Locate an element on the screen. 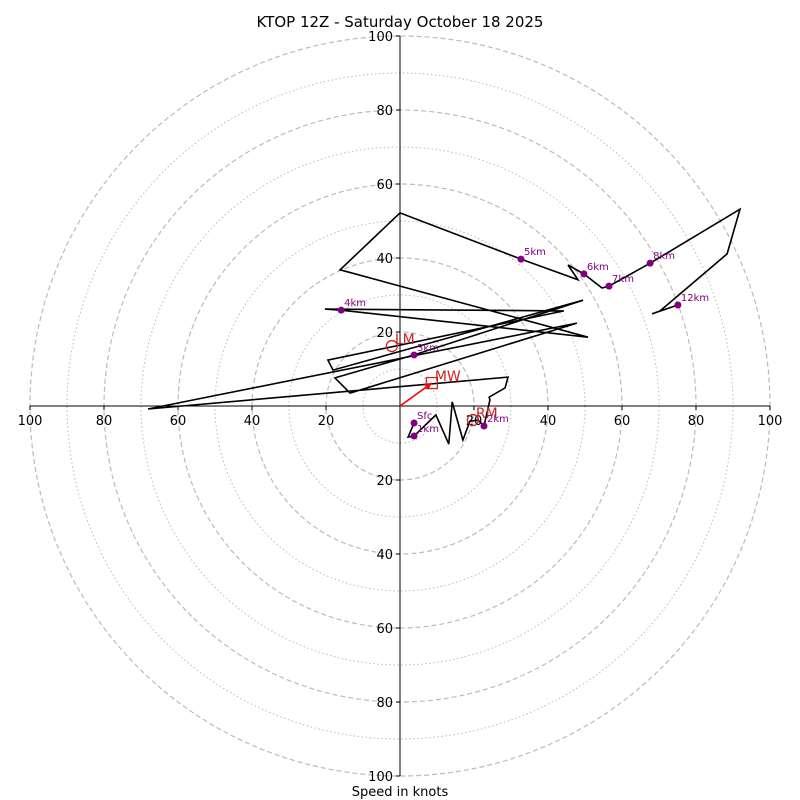 Image resolution: width=800 pixels, height=800 pixels. height-marker-8km is located at coordinates (650, 263).